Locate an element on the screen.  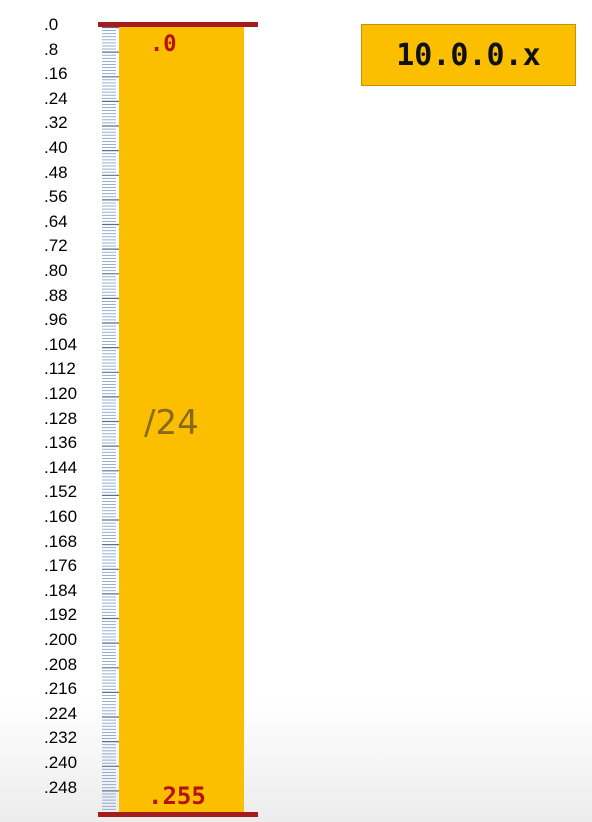
block-start-label: .0 is located at coordinates (163, 44).